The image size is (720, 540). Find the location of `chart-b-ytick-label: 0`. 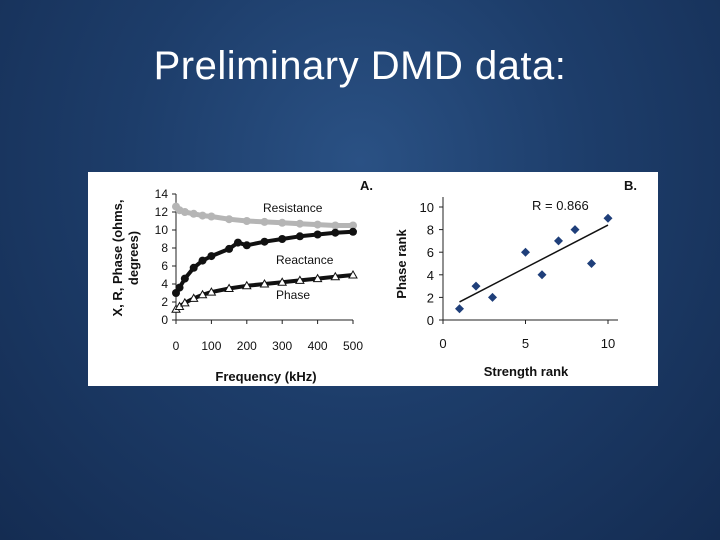

chart-b-ytick-label: 0 is located at coordinates (430, 320).